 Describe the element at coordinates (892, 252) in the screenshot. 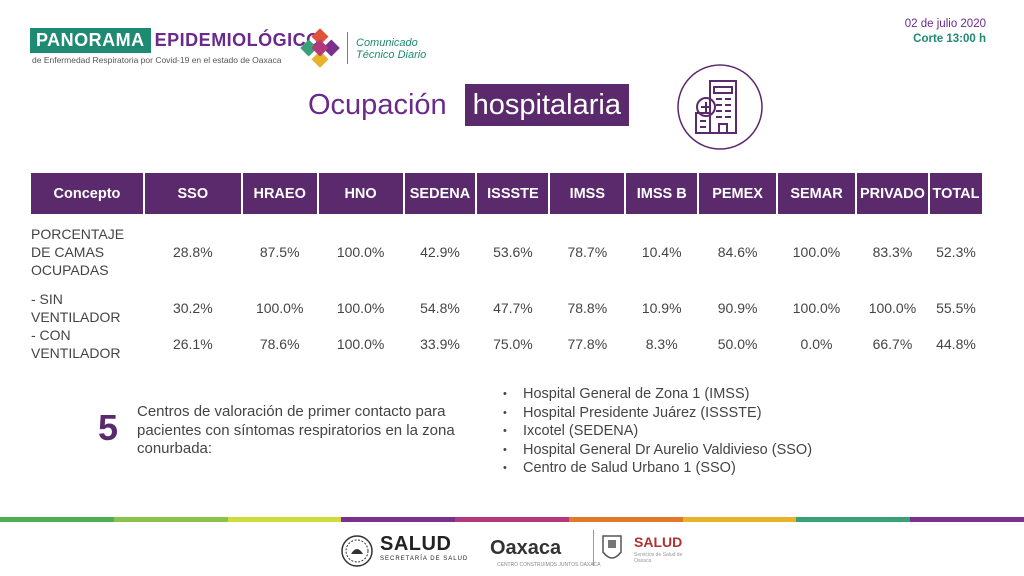

I see `table-cell: 83.3%` at that location.